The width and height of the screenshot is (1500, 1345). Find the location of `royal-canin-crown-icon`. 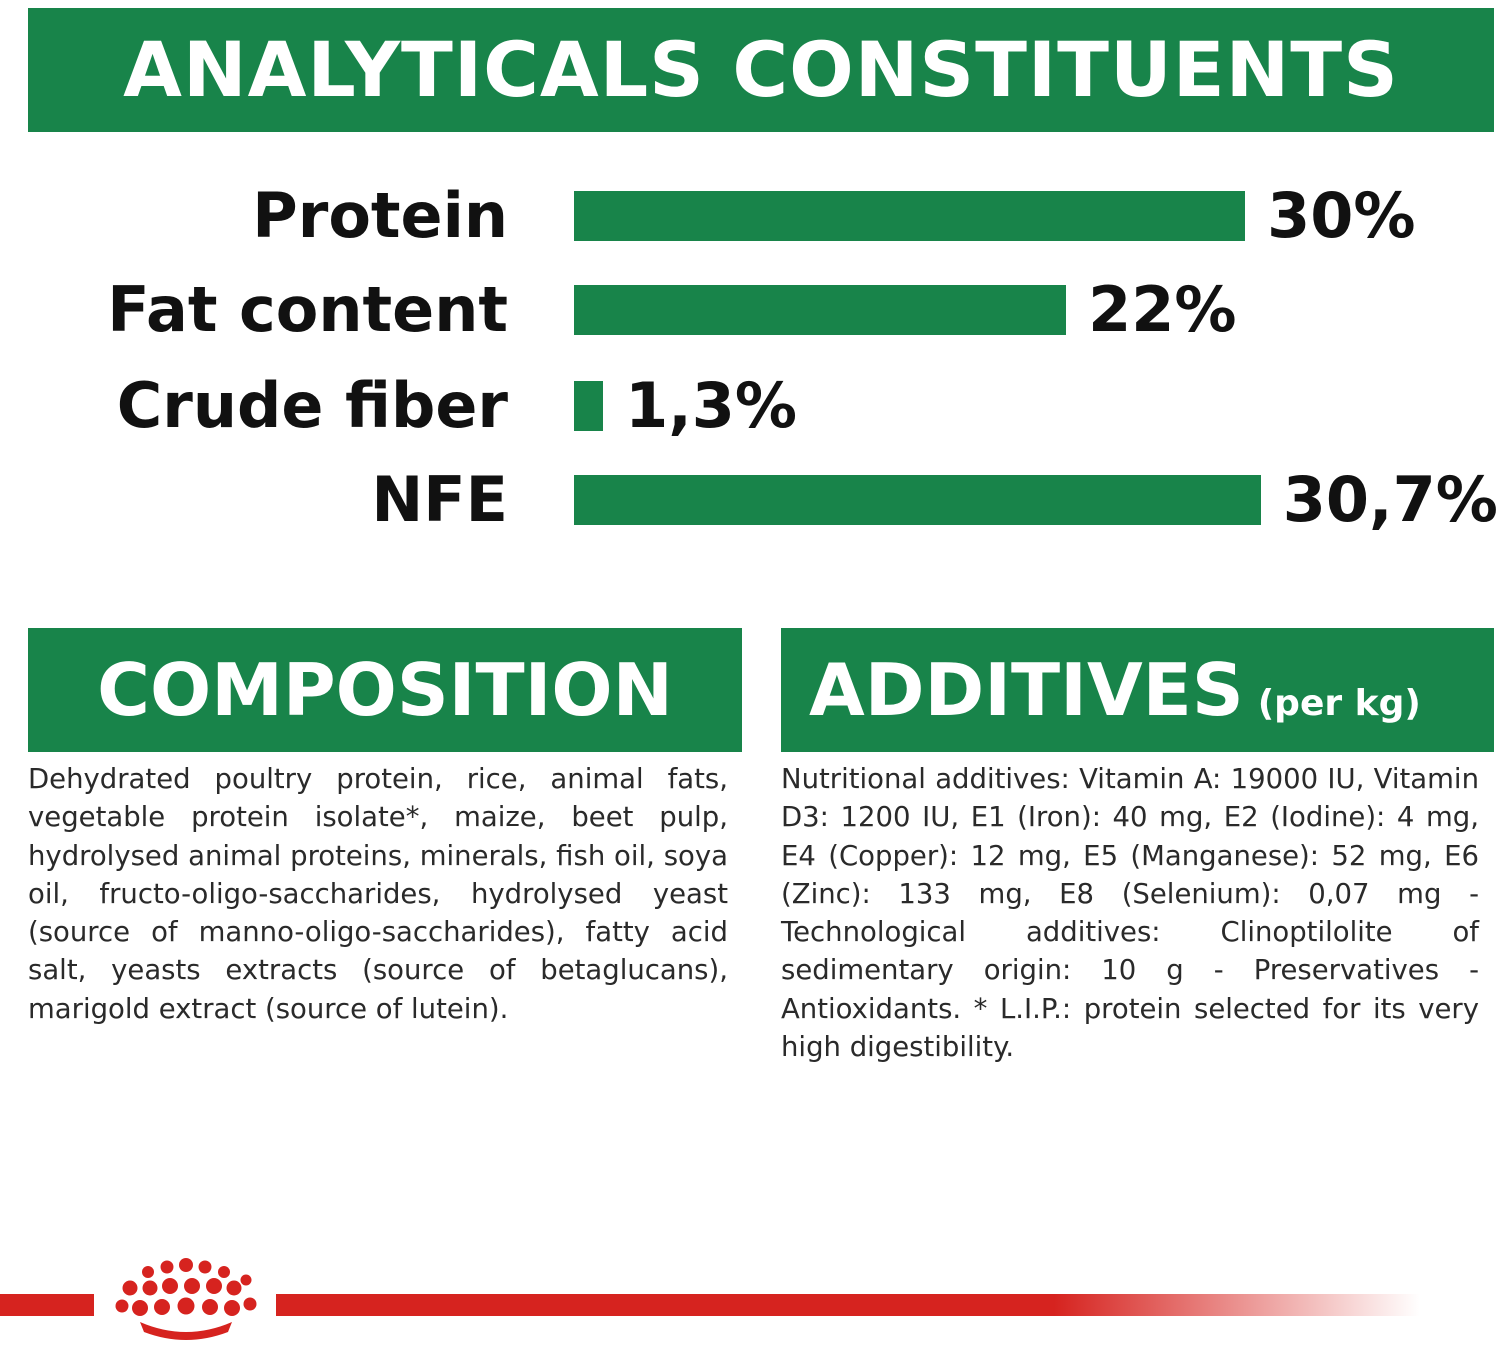

royal-canin-crown-icon is located at coordinates (186, 1299).